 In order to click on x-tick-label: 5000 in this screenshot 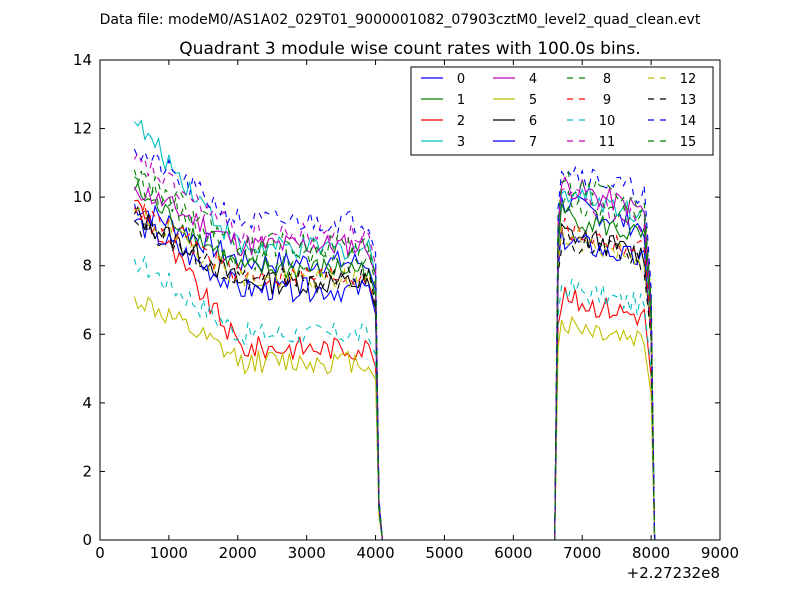, I will do `click(444, 553)`.